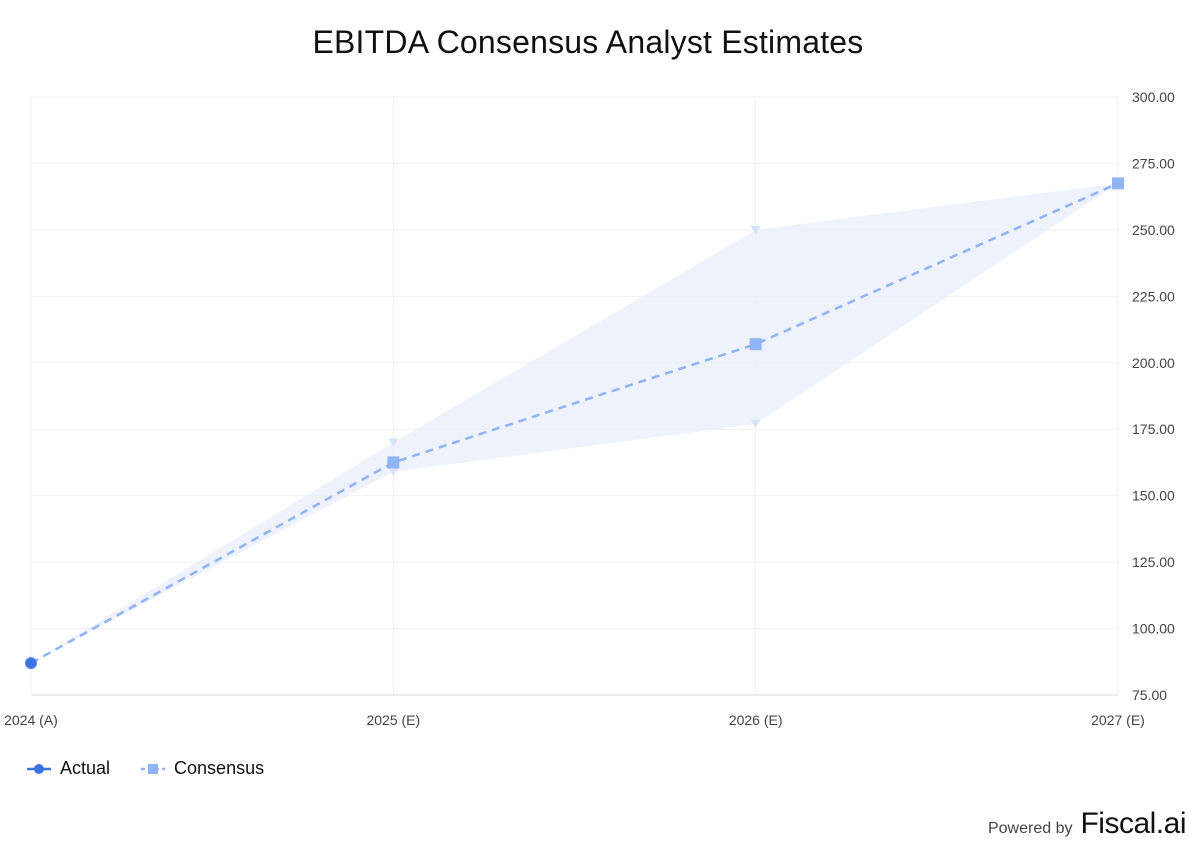 The image size is (1200, 851). I want to click on actual-point, so click(31, 663).